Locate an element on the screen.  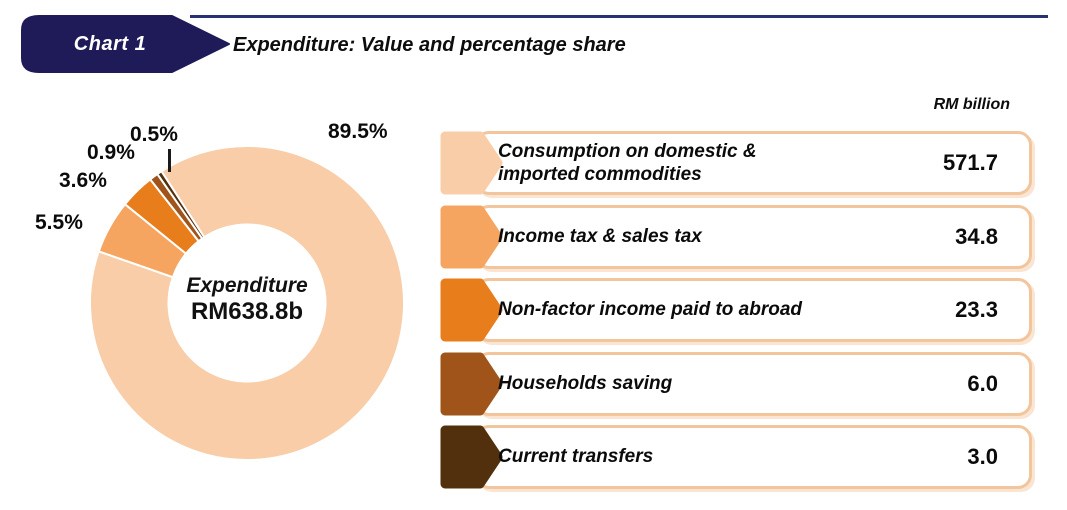
legend-row-value: 3.0 is located at coordinates (982, 456).